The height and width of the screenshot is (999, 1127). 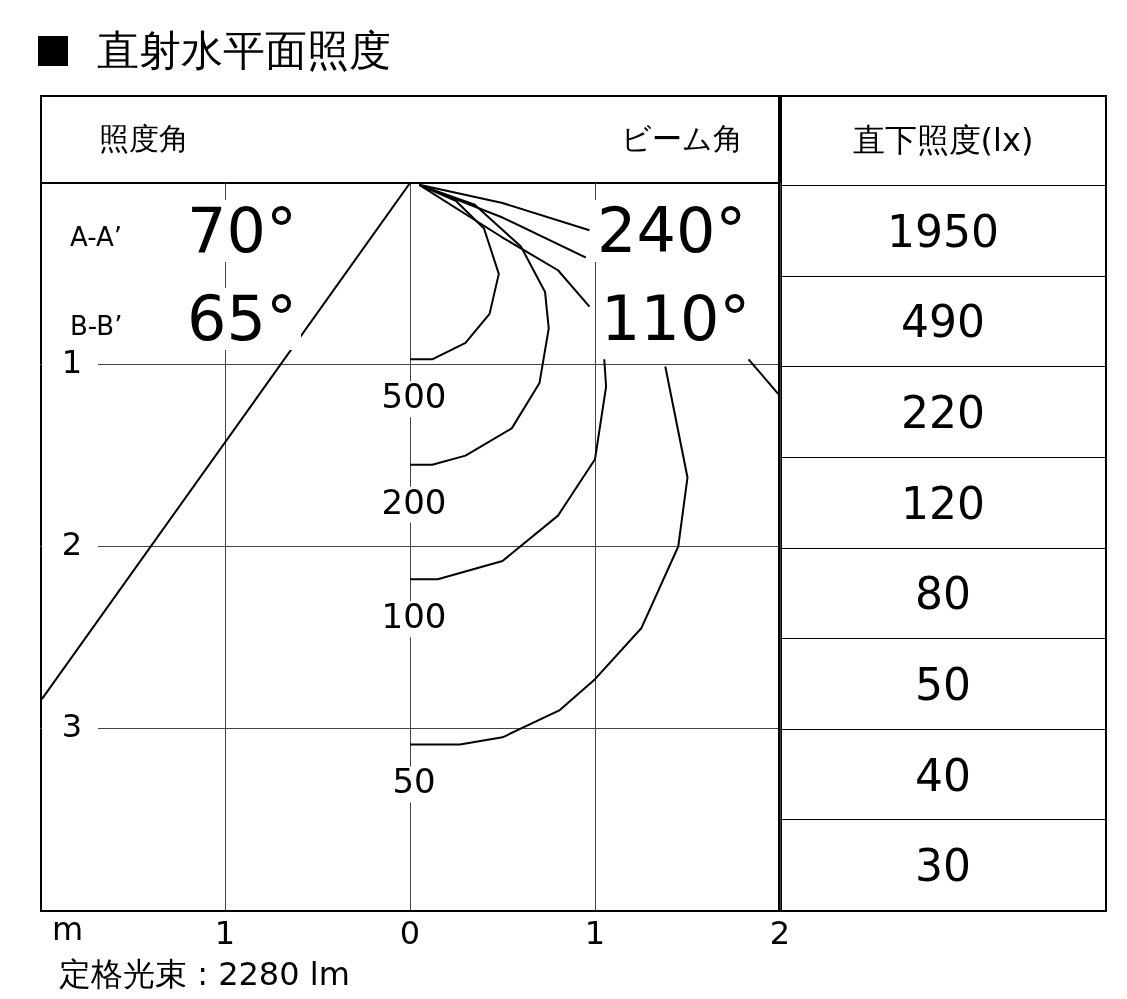 What do you see at coordinates (943, 502) in the screenshot?
I see `data-label: 120` at bounding box center [943, 502].